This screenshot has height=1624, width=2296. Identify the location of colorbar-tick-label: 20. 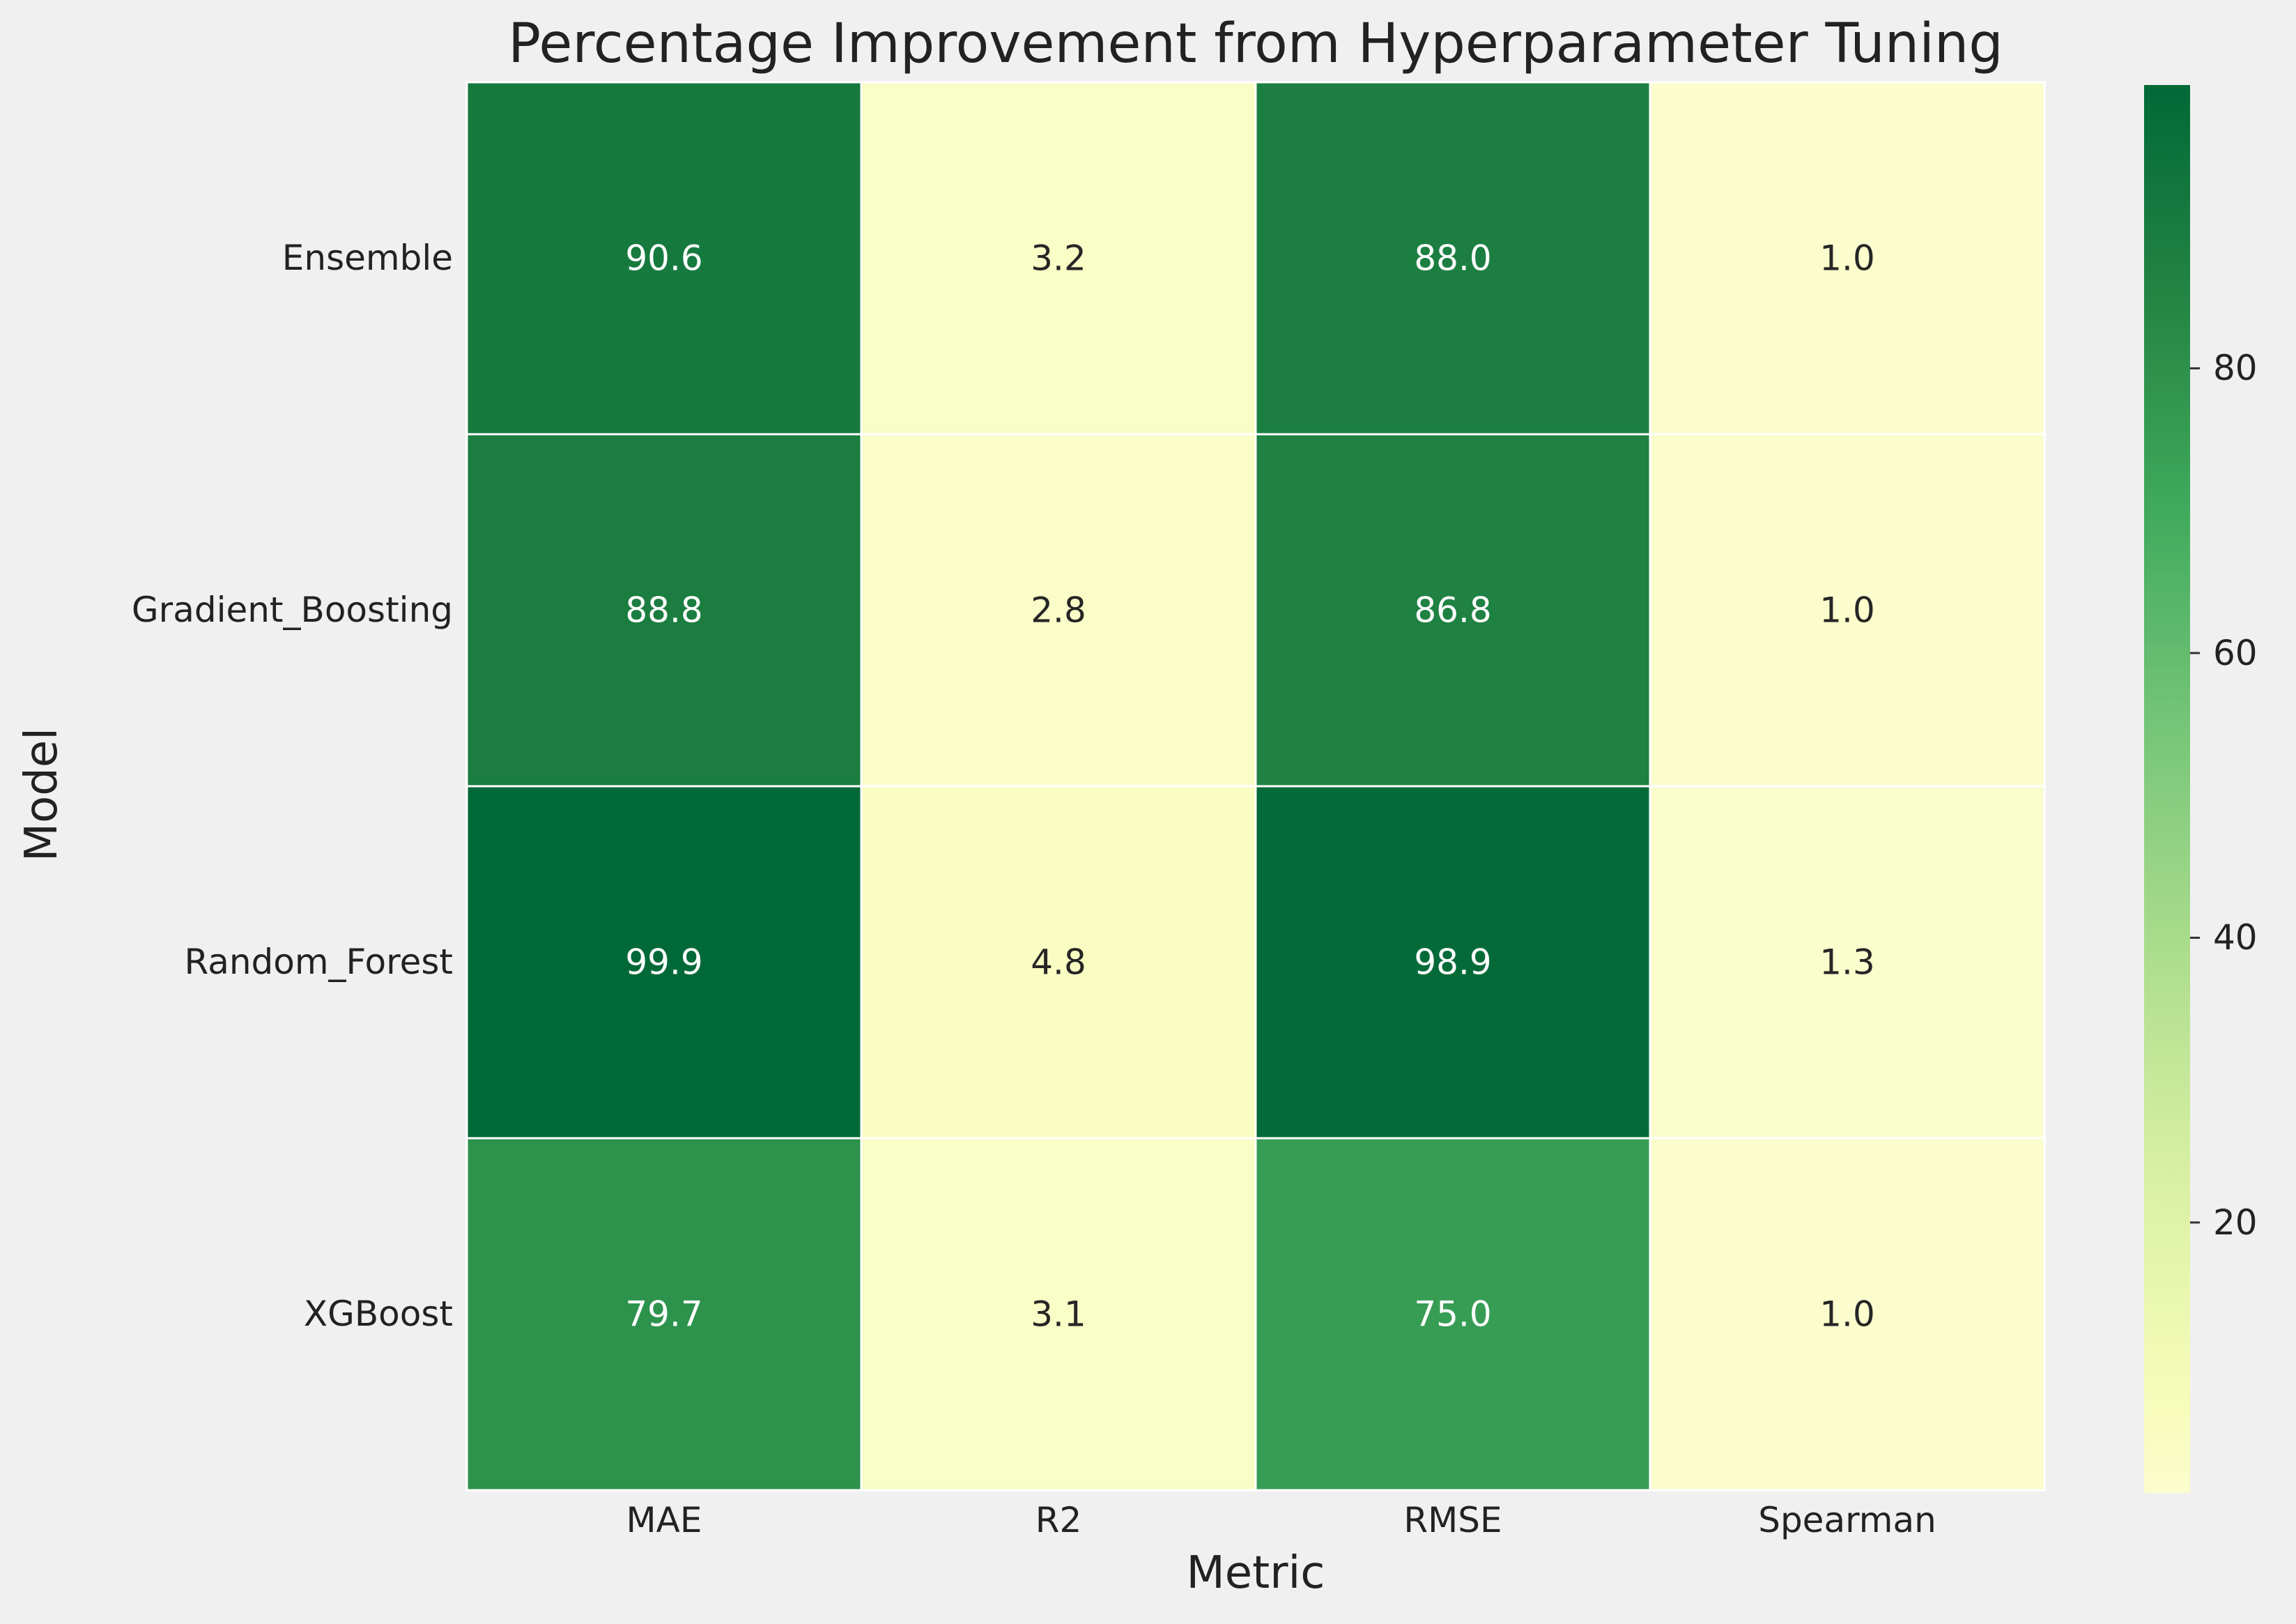
(2235, 1222).